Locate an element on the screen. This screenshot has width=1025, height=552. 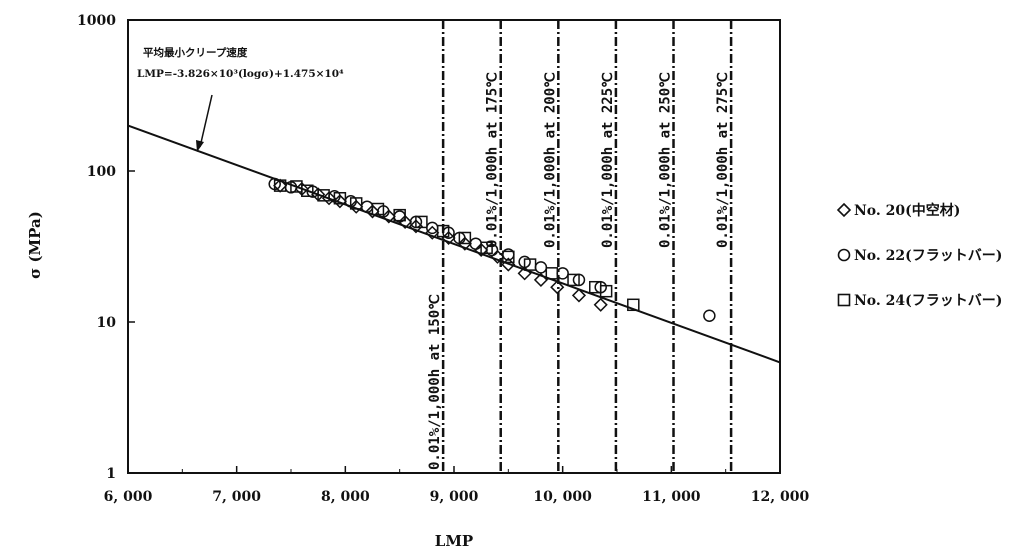
x-axis-title: LMP is located at coordinates (454, 541).